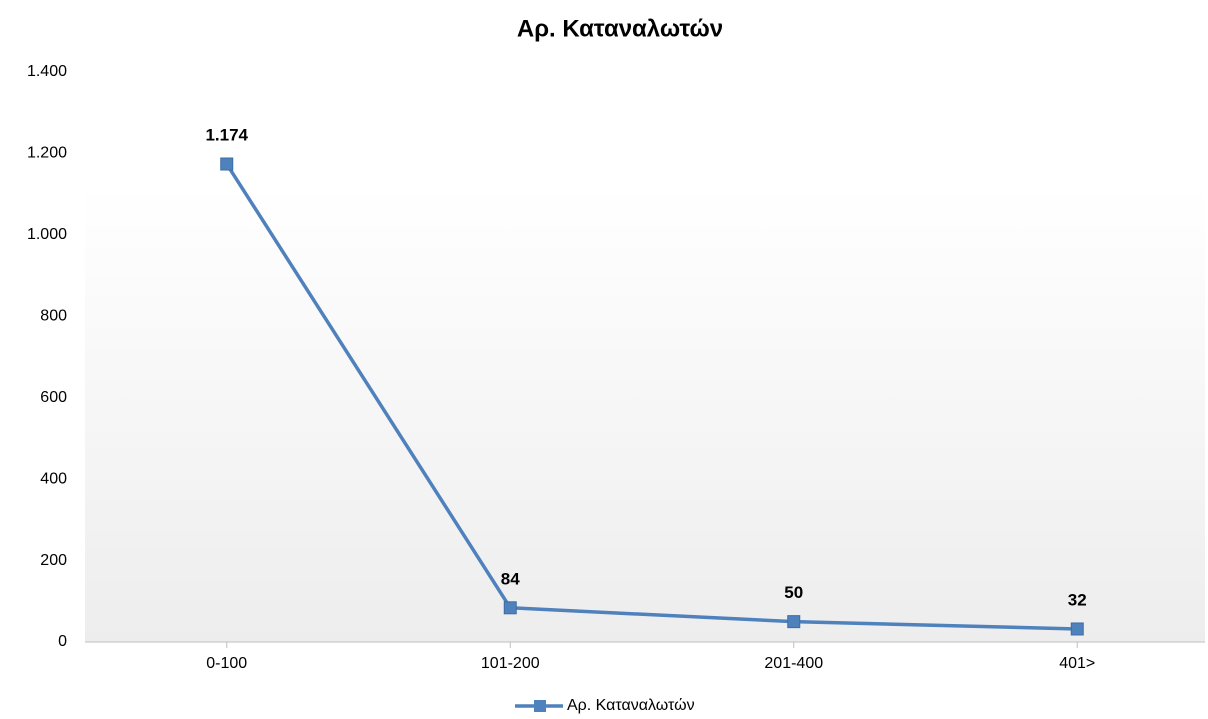 The width and height of the screenshot is (1208, 719). What do you see at coordinates (47, 71) in the screenshot?
I see `y-tick-label: 1.400` at bounding box center [47, 71].